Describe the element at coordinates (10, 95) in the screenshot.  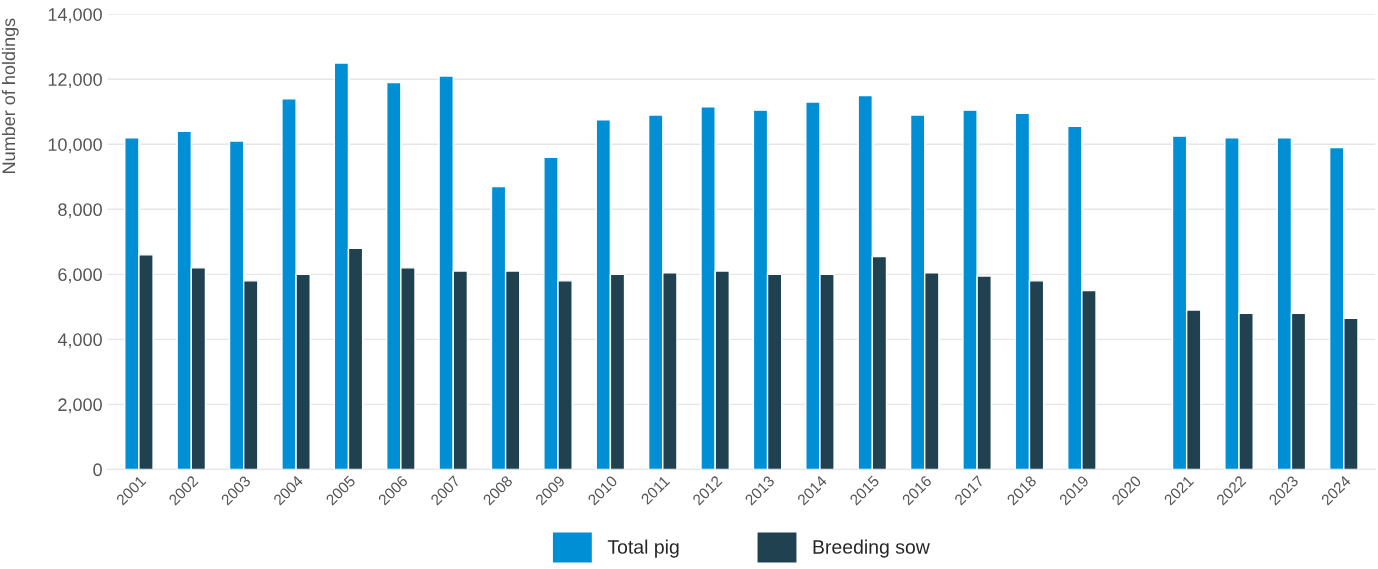
I see `y-axis-title: Number of holdings` at that location.